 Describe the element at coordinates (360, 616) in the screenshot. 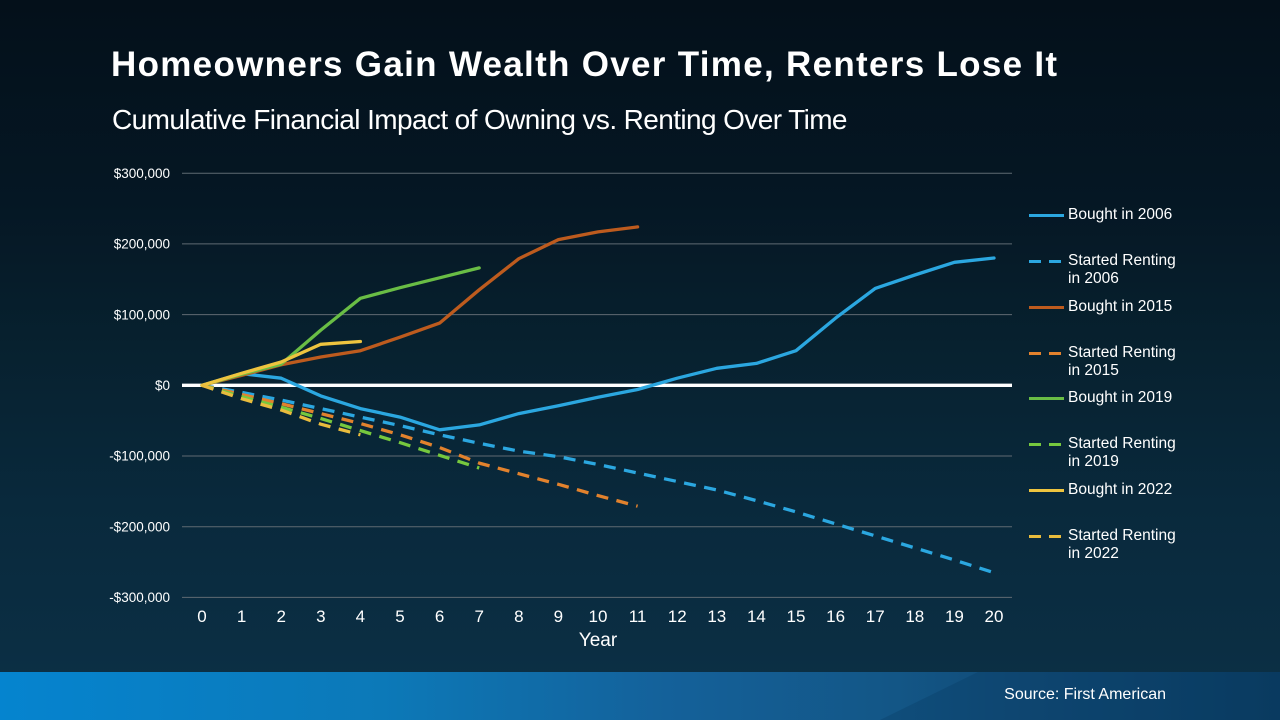

I see `svg-text: 4` at that location.